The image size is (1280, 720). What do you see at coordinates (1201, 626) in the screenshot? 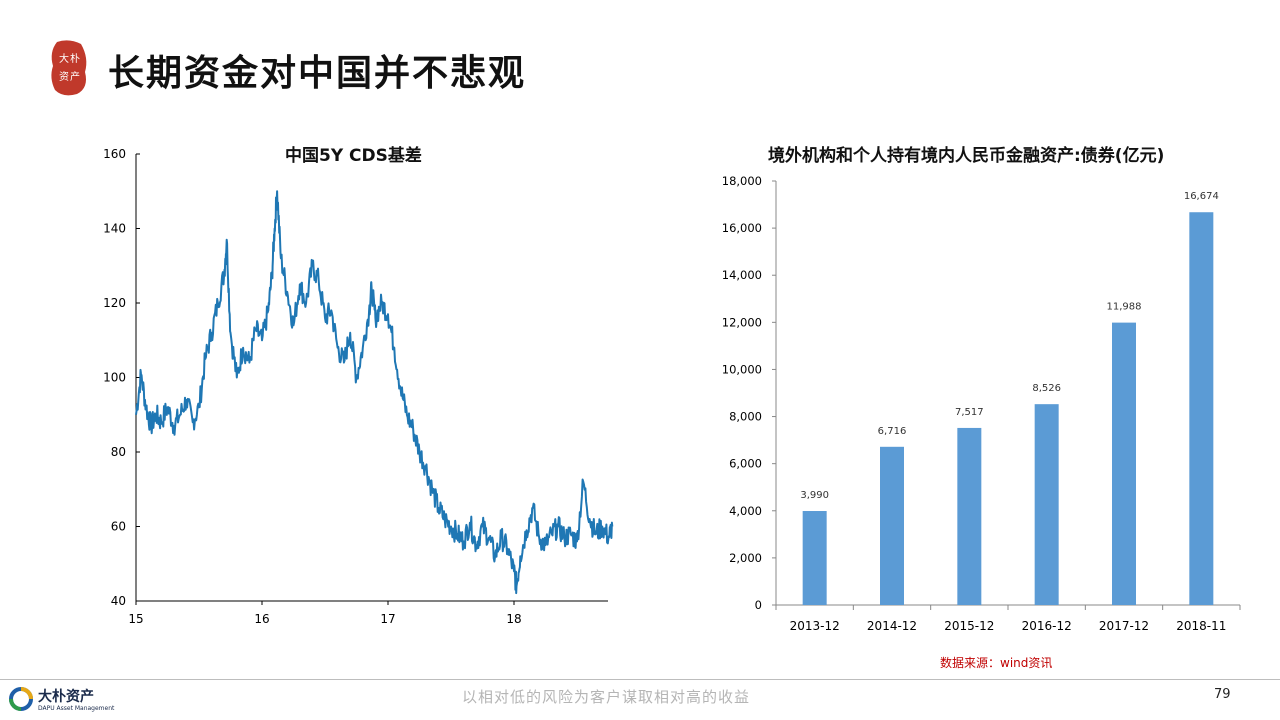
I see `bond-x-tick-label: 2018-11` at bounding box center [1201, 626].